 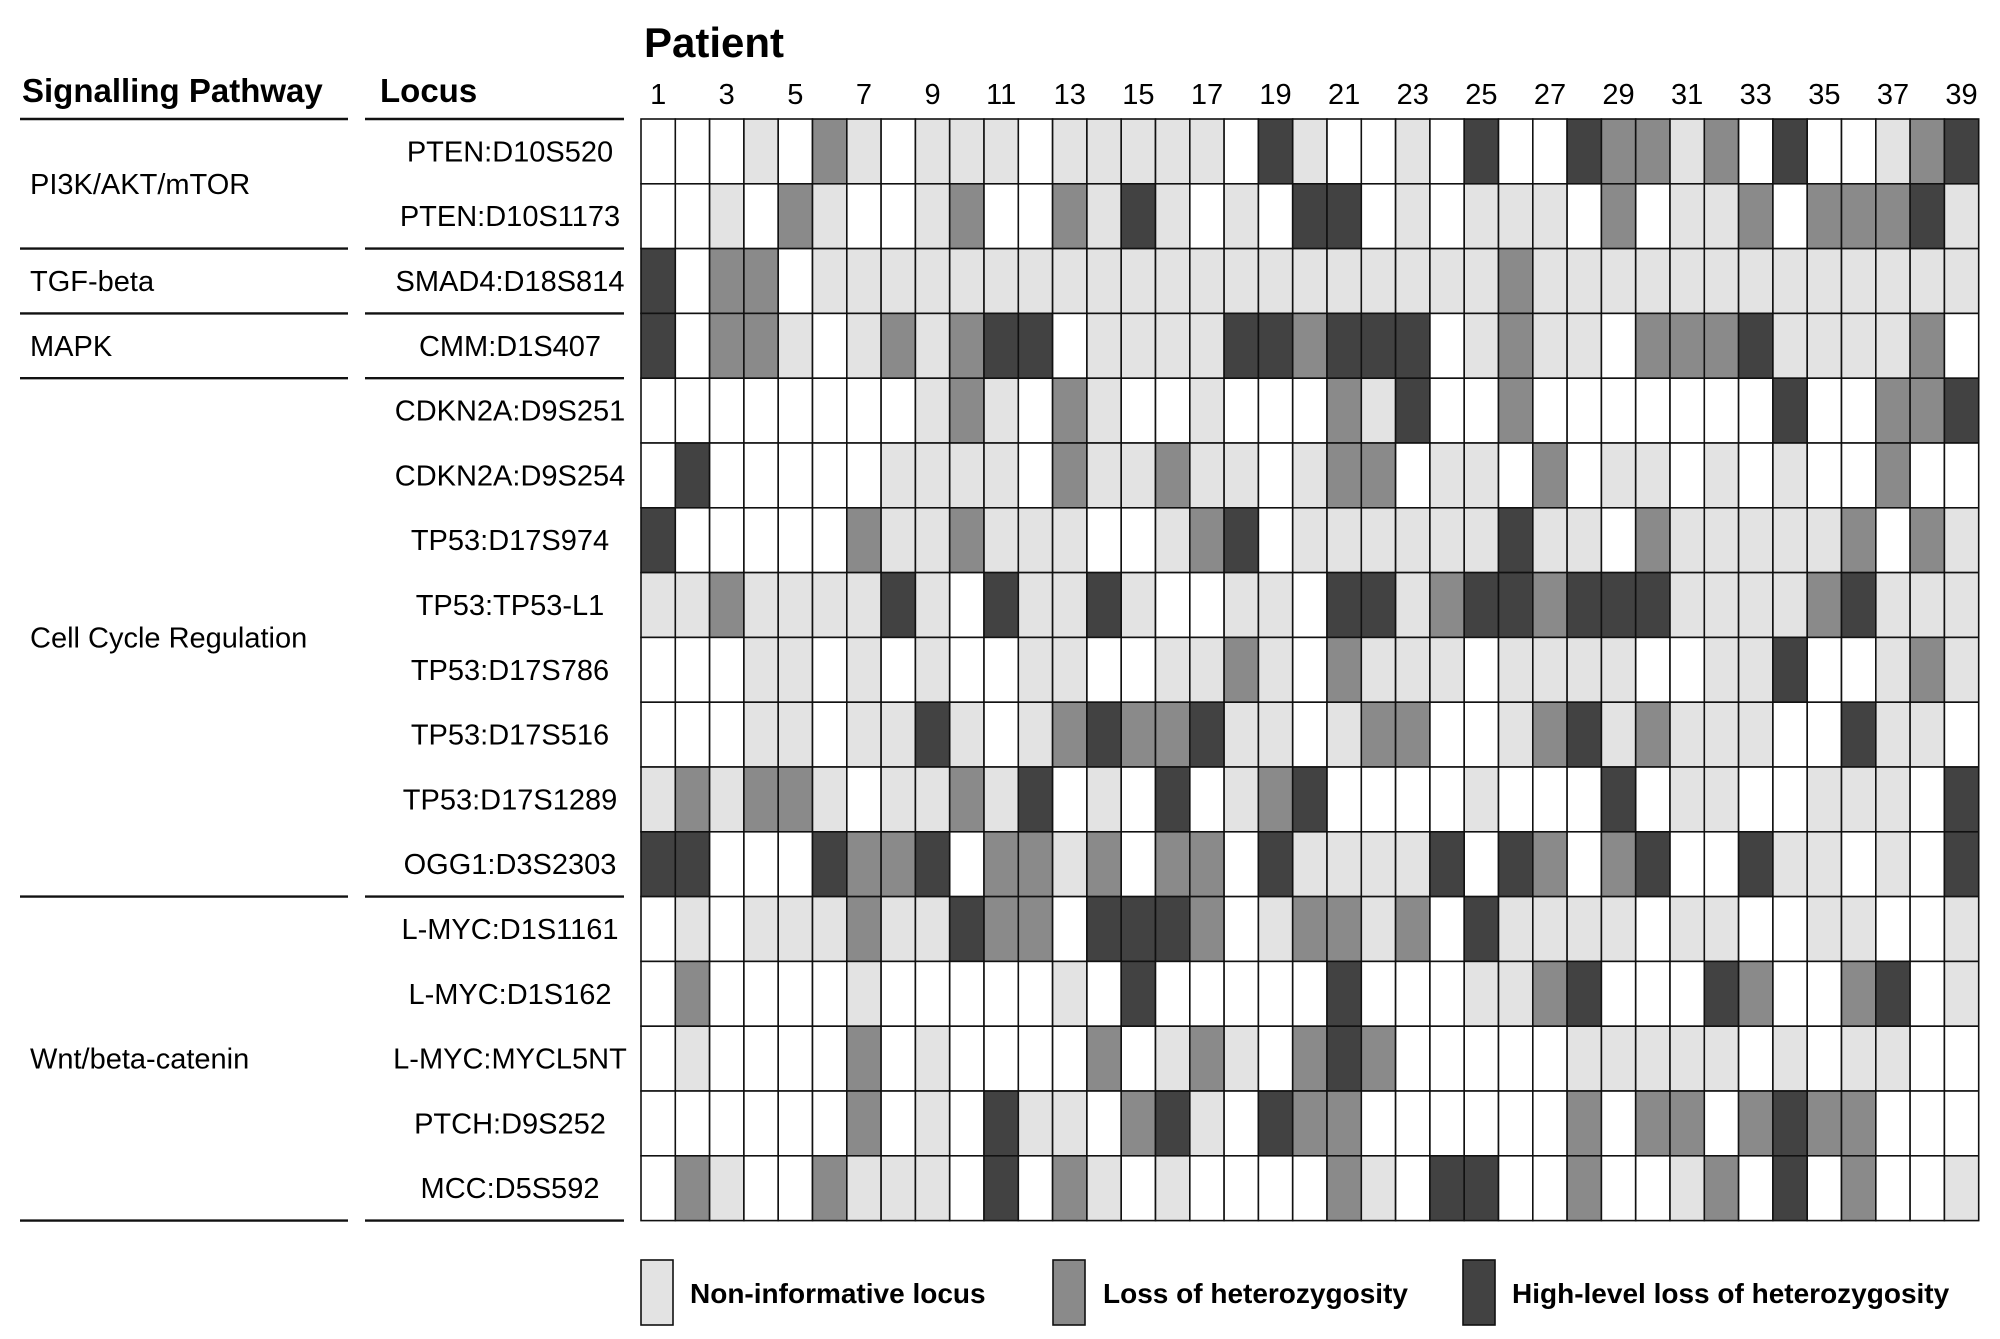 What do you see at coordinates (1138, 95) in the screenshot?
I see `x-tick-label: 15` at bounding box center [1138, 95].